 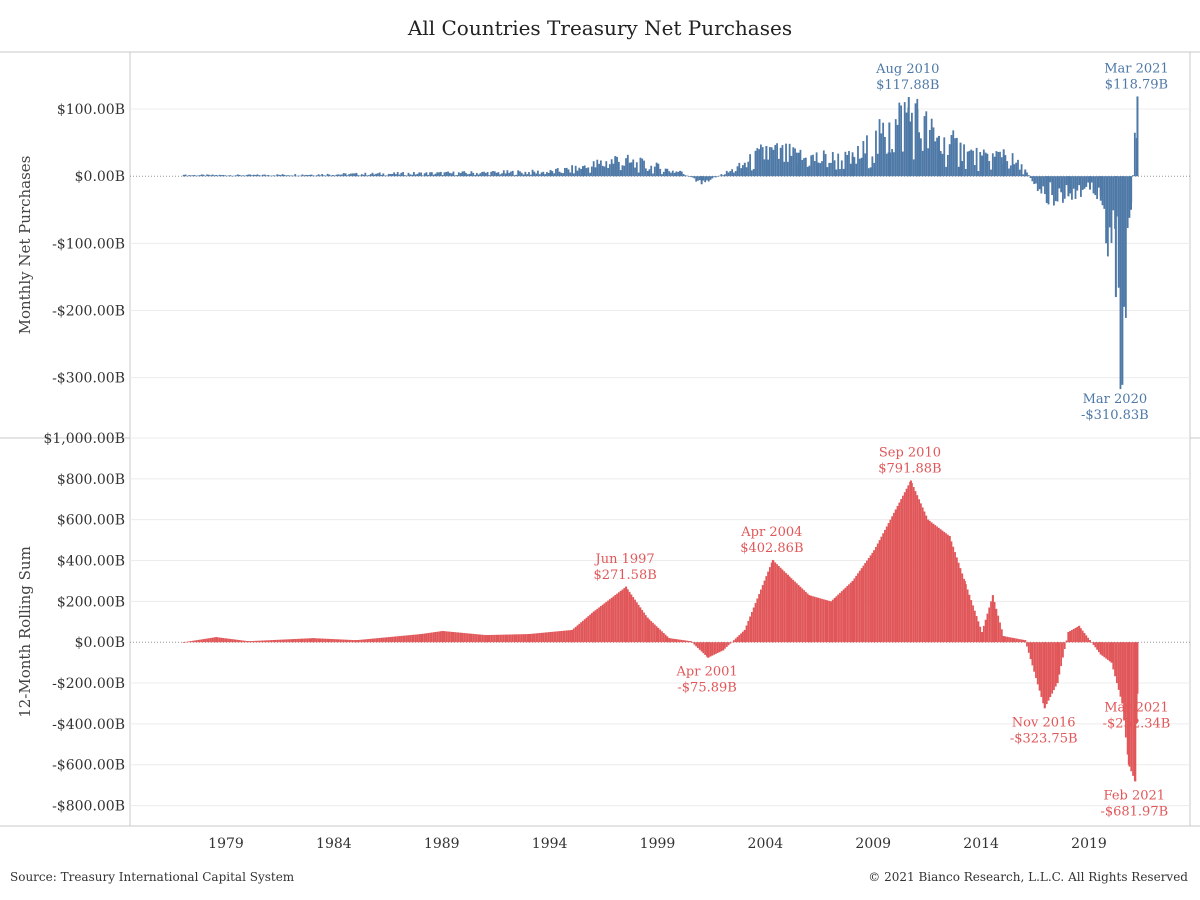 What do you see at coordinates (334, 844) in the screenshot?
I see `x-tick-label-1: 1984` at bounding box center [334, 844].